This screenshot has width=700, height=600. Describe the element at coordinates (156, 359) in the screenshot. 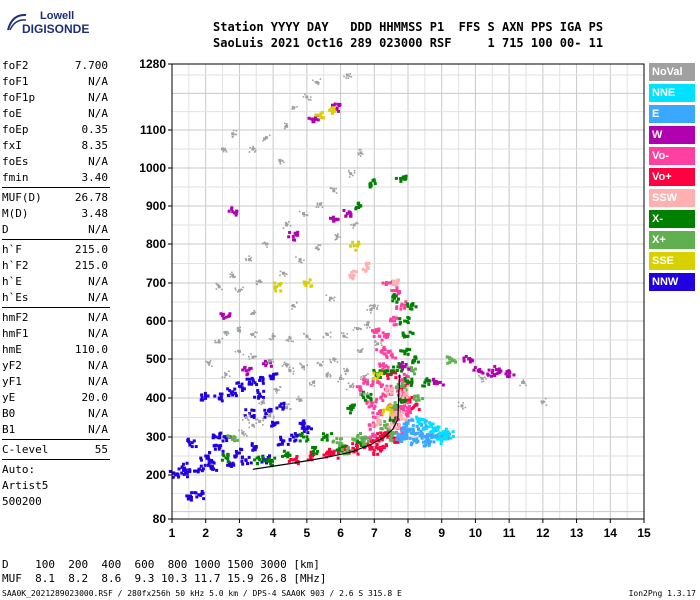

I see `y-tick-label: 500` at that location.